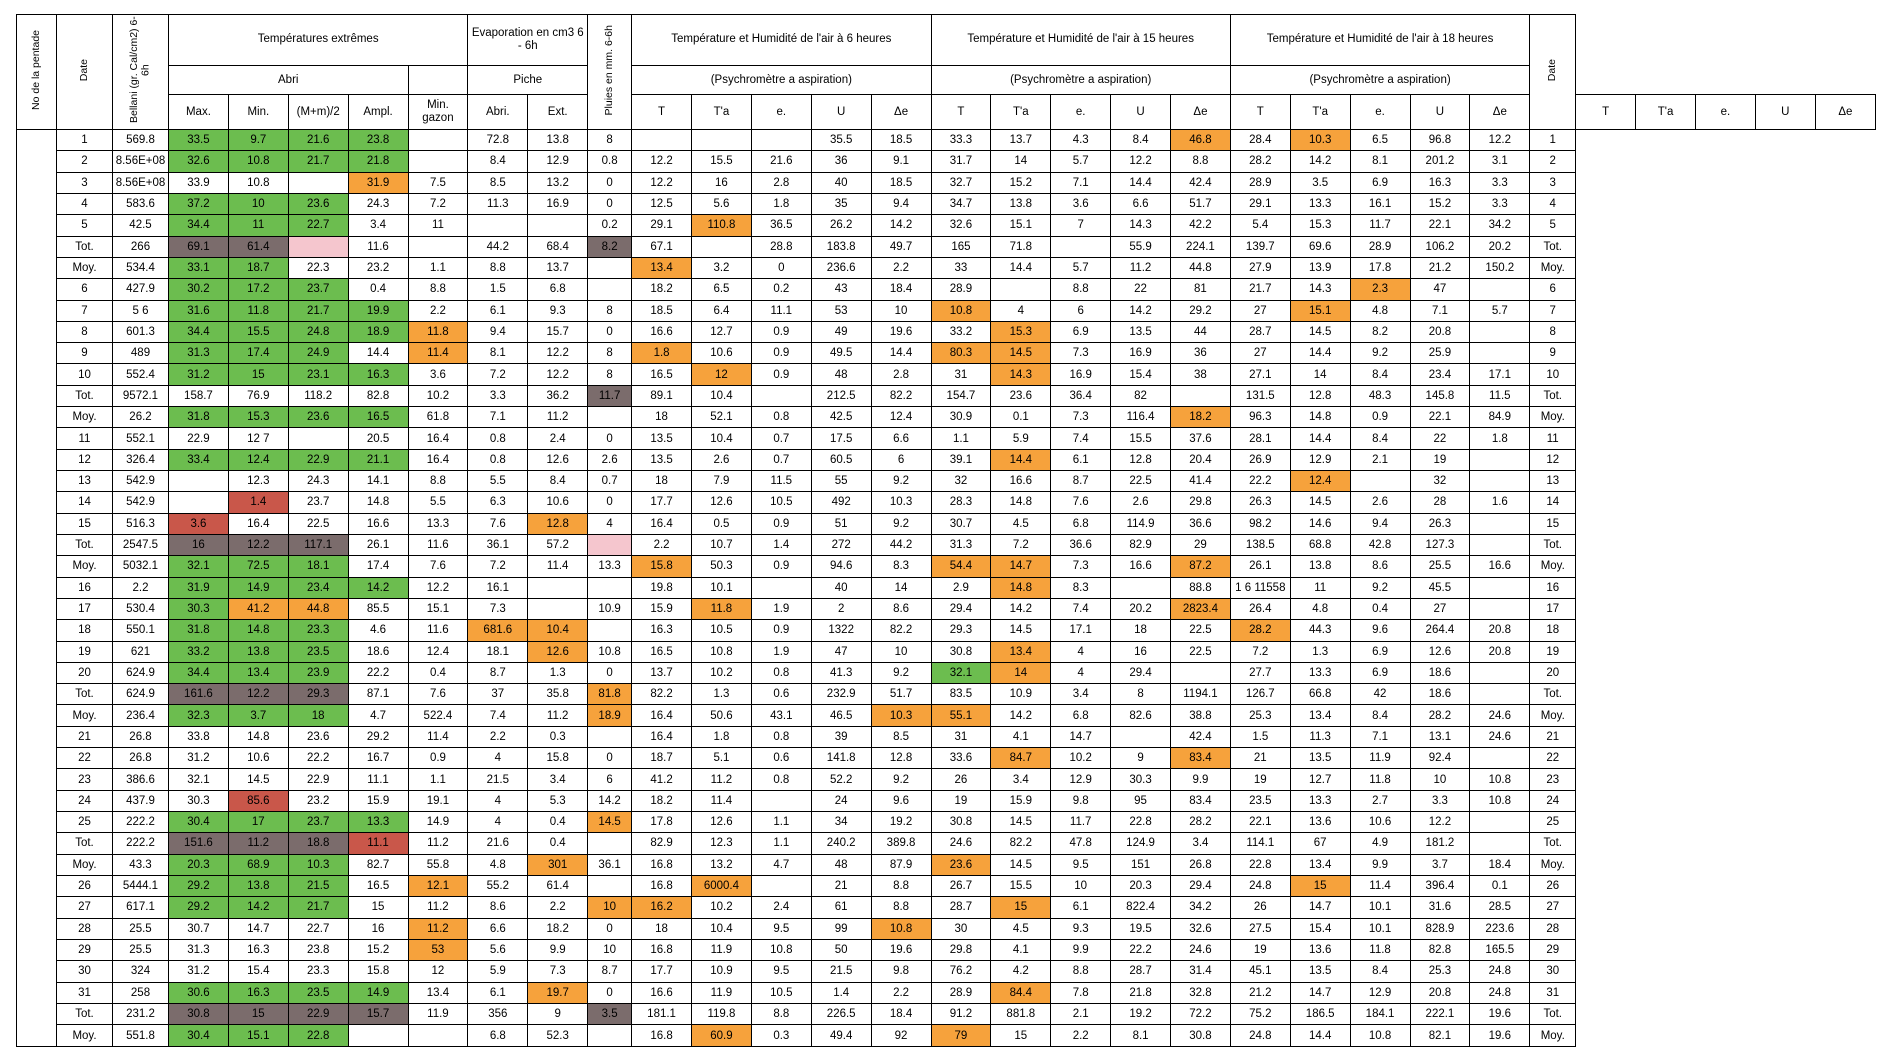  What do you see at coordinates (901, 1035) in the screenshot?
I see `cell-value: 92` at bounding box center [901, 1035].